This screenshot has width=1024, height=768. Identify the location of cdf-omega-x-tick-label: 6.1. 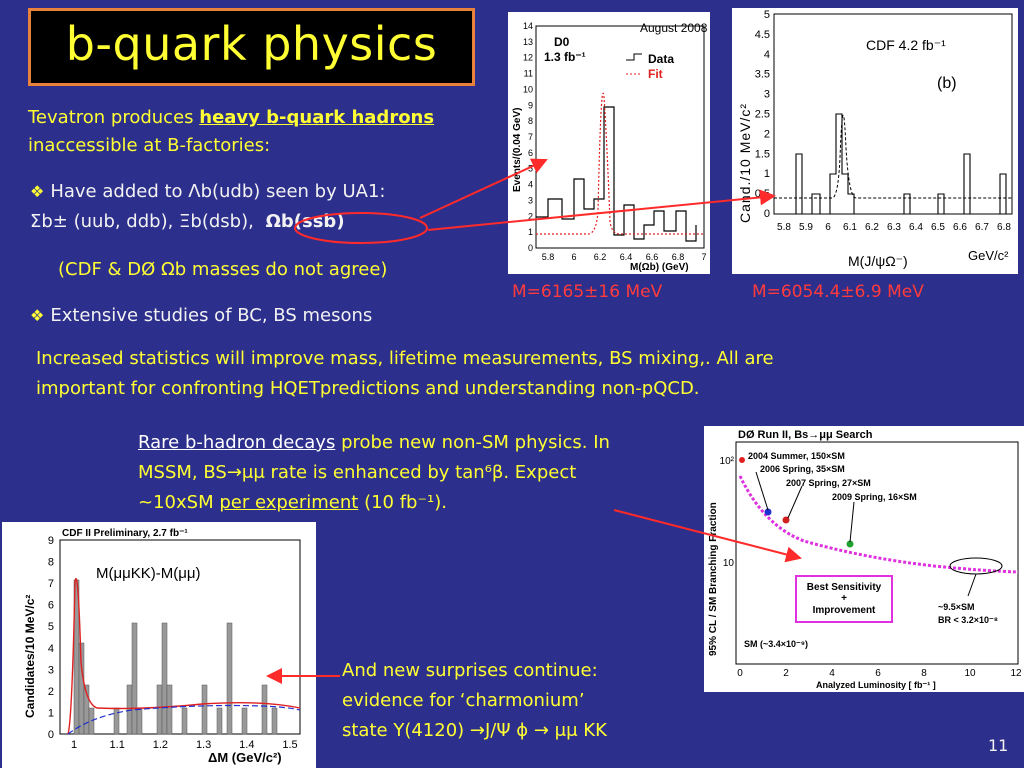
(850, 227).